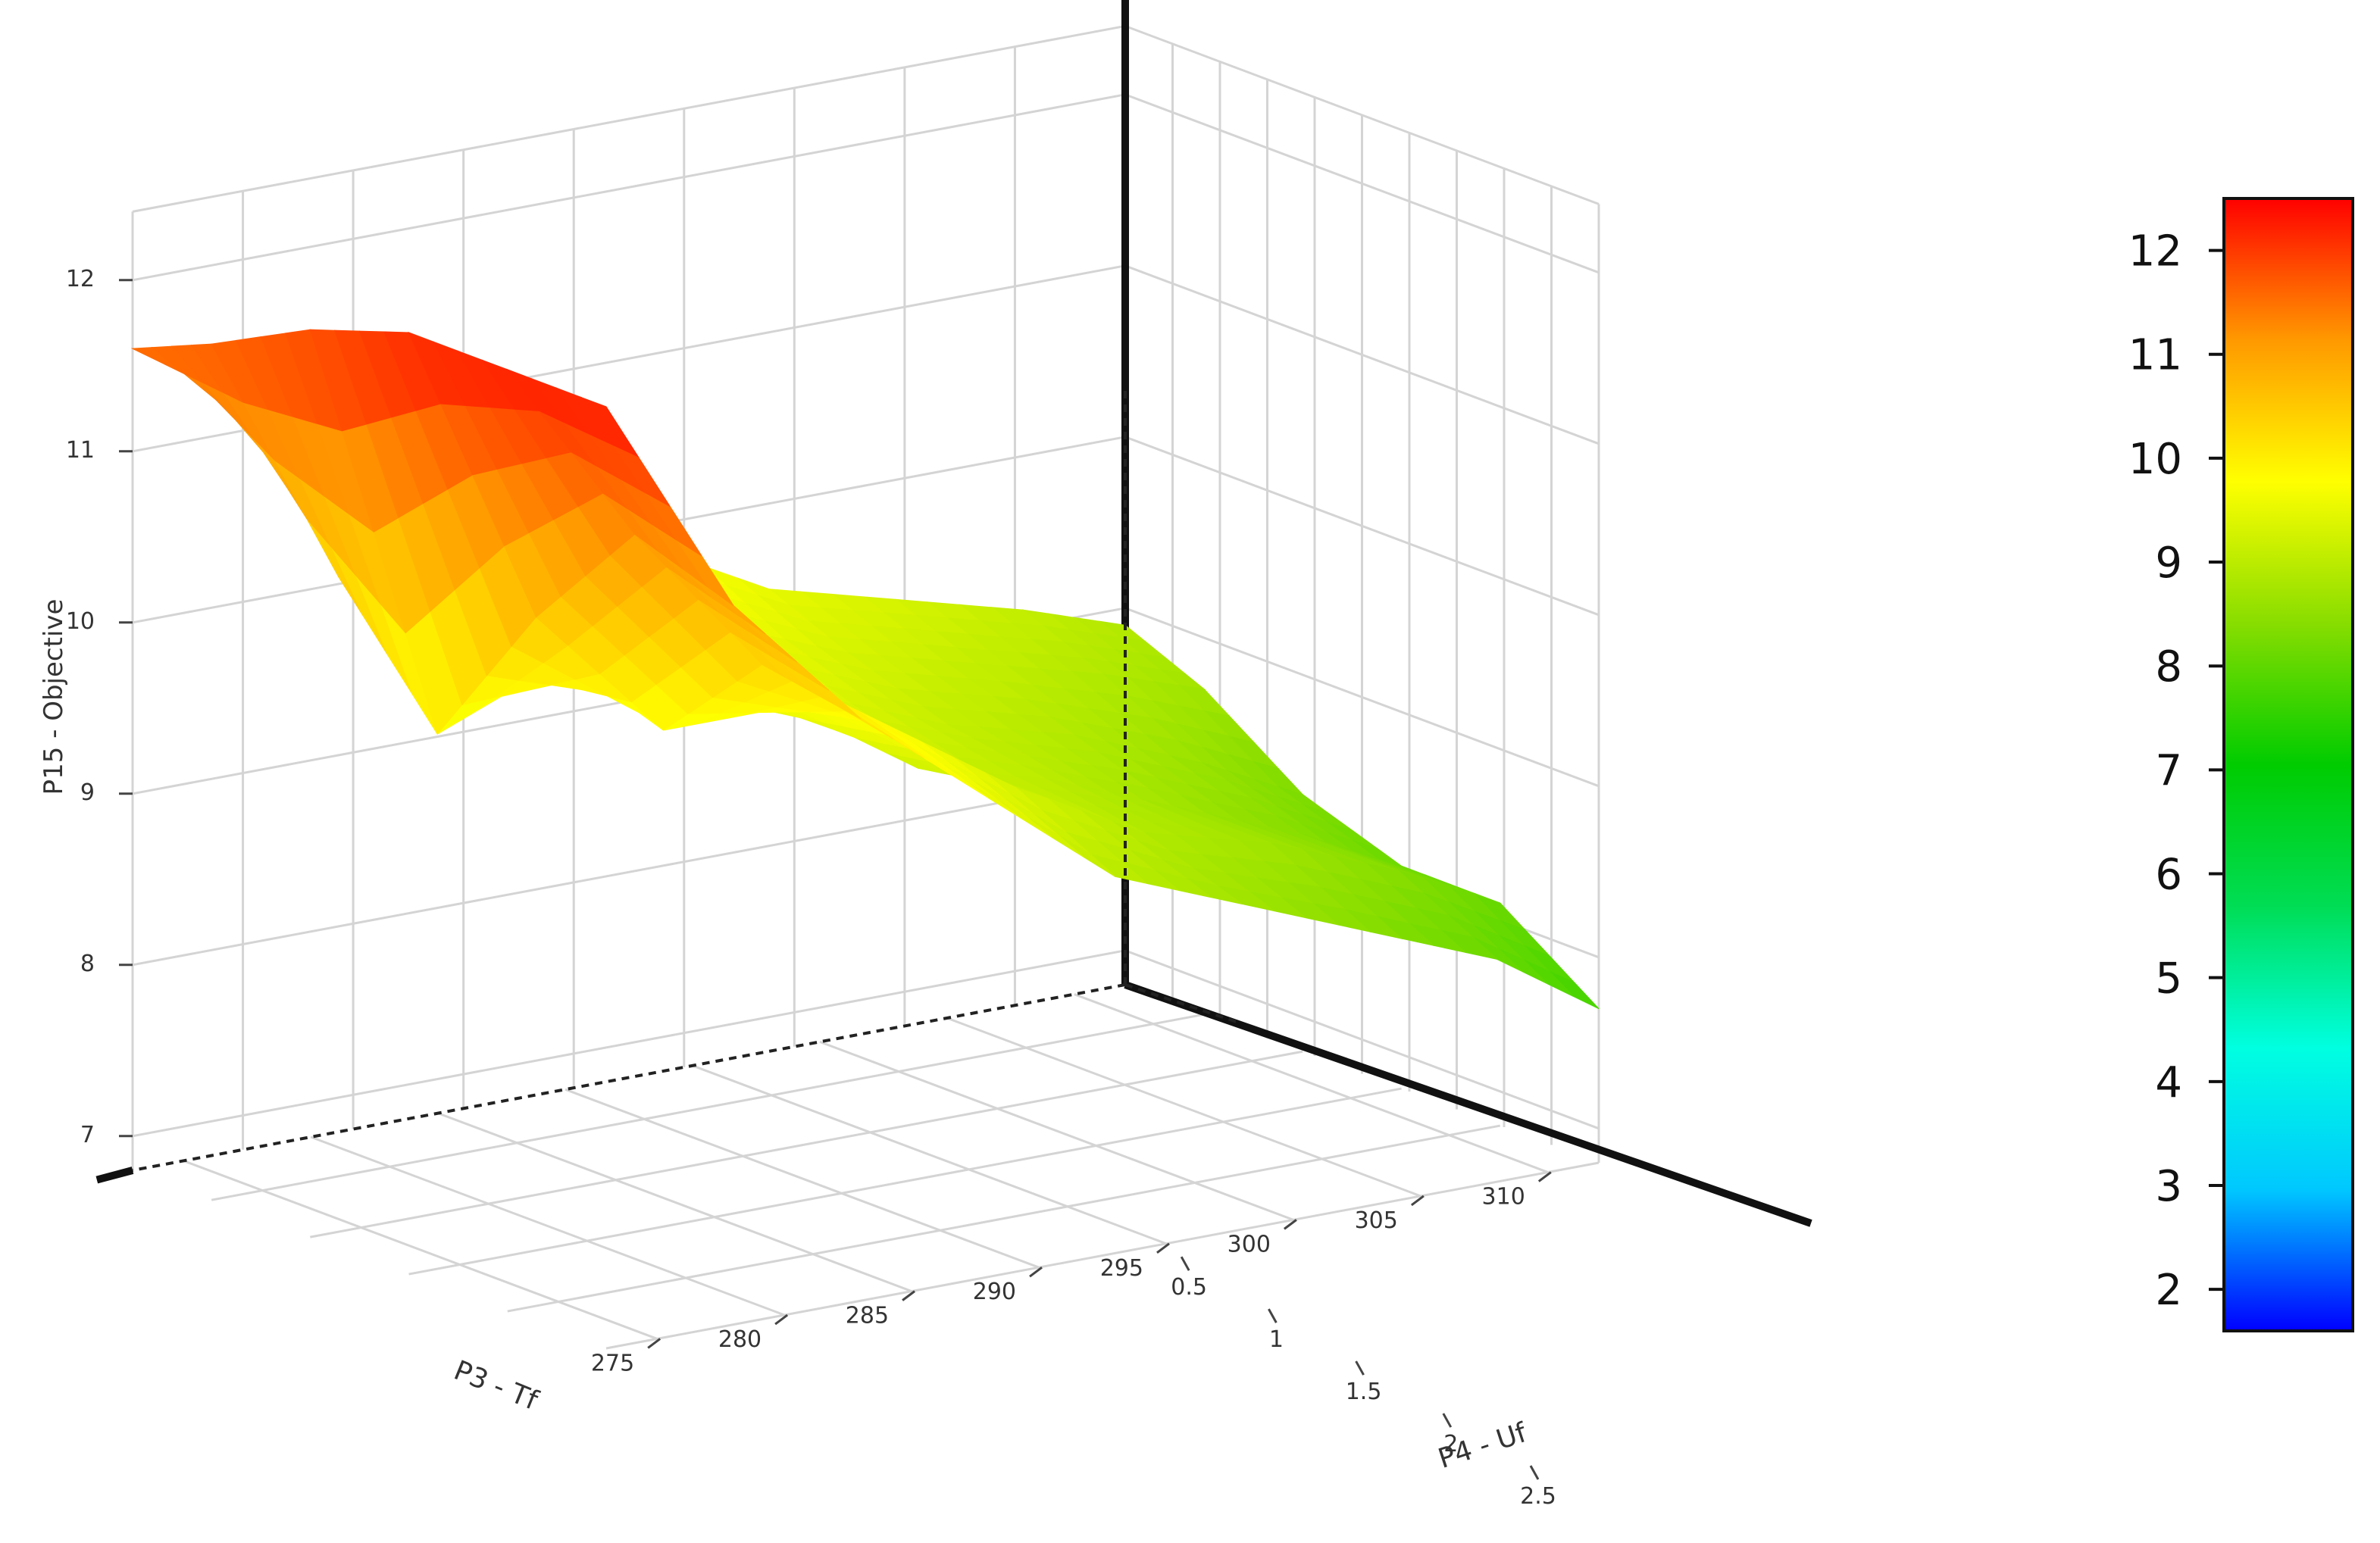  What do you see at coordinates (1450, 1444) in the screenshot?
I see `y-tick-label: 2` at bounding box center [1450, 1444].